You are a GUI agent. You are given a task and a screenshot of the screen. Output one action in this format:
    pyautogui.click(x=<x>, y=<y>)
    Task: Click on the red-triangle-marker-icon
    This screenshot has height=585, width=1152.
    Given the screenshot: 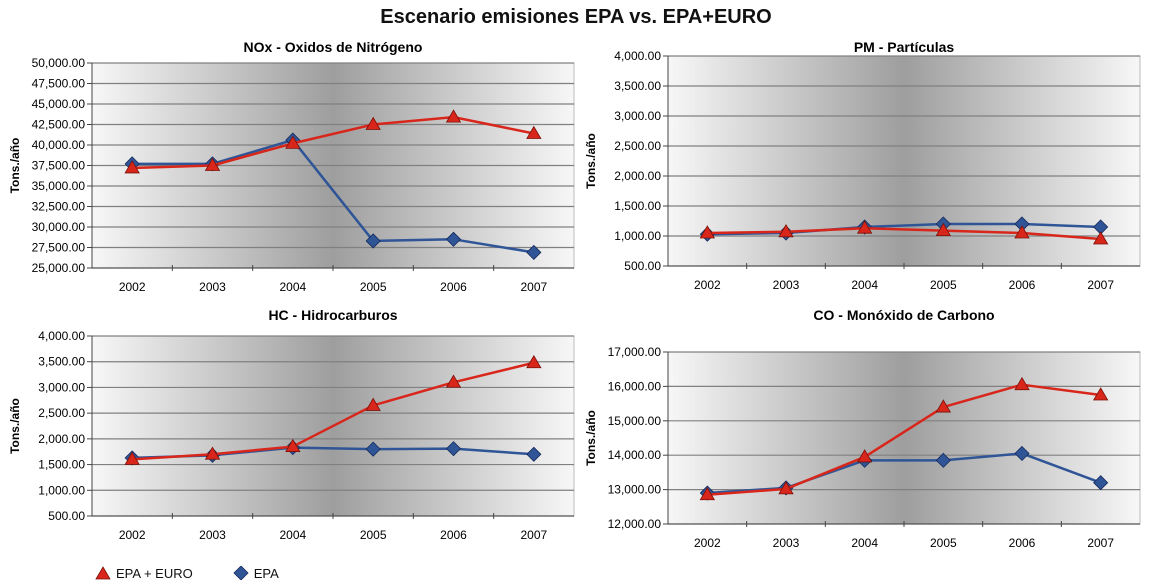 What is the action you would take?
    pyautogui.click(x=103, y=573)
    